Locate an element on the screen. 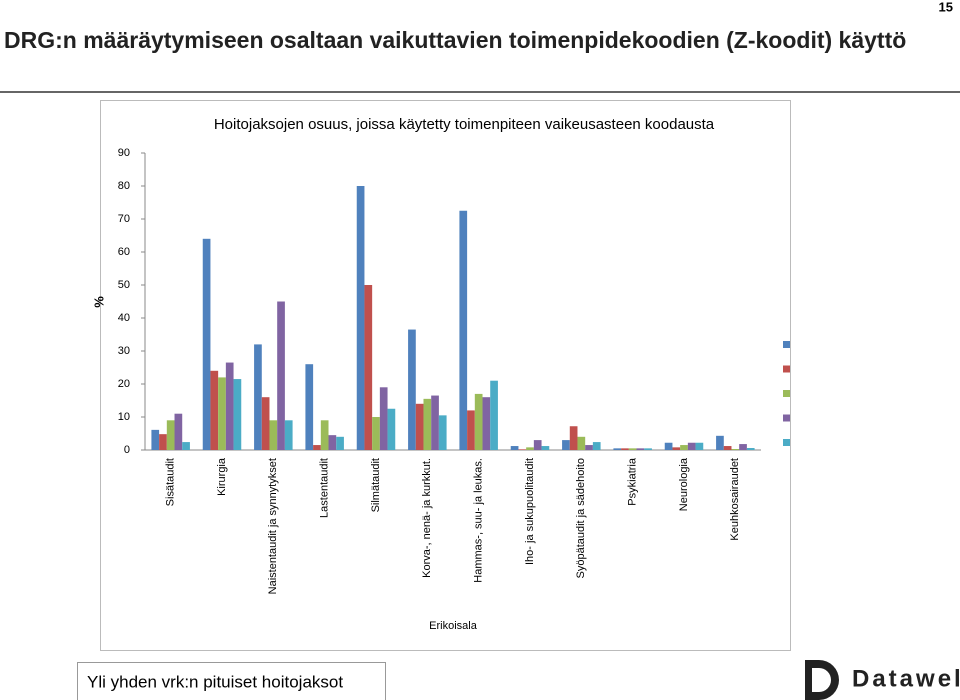 This screenshot has width=960, height=700. x-tick-label: Lastentaudit is located at coordinates (325, 488).